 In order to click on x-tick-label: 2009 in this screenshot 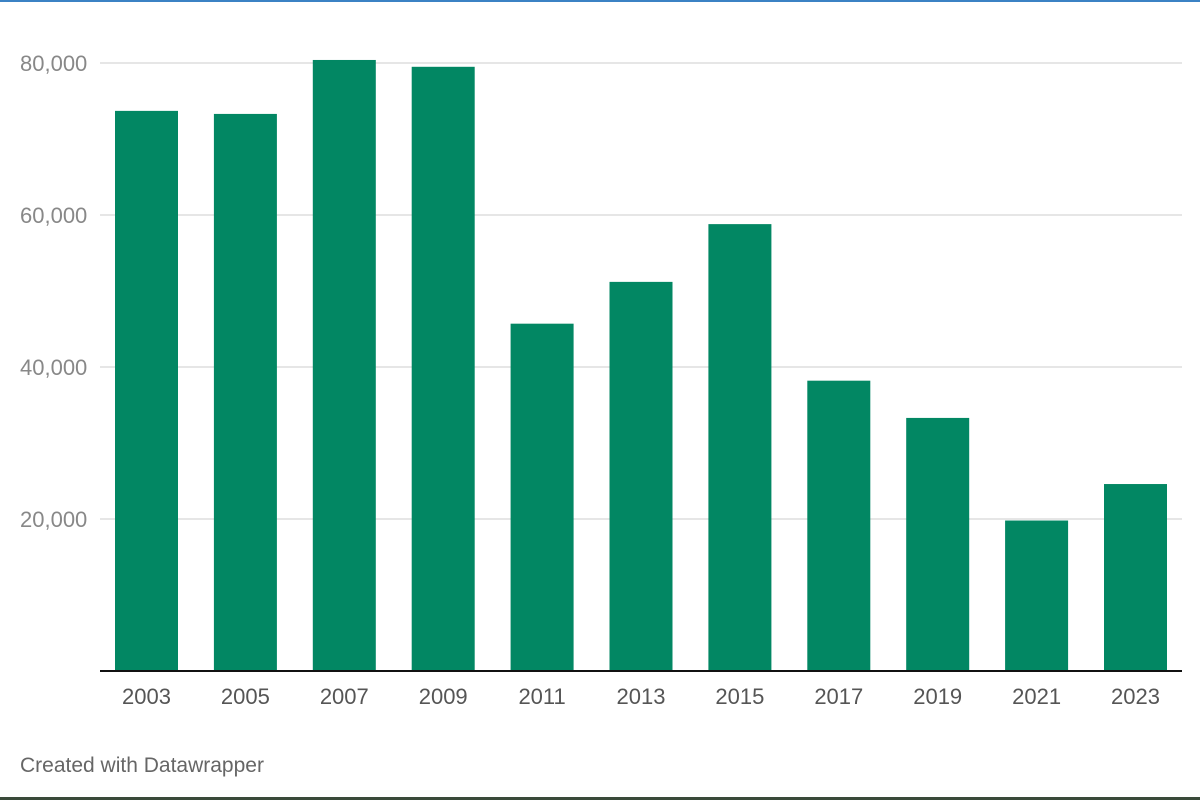, I will do `click(443, 696)`.